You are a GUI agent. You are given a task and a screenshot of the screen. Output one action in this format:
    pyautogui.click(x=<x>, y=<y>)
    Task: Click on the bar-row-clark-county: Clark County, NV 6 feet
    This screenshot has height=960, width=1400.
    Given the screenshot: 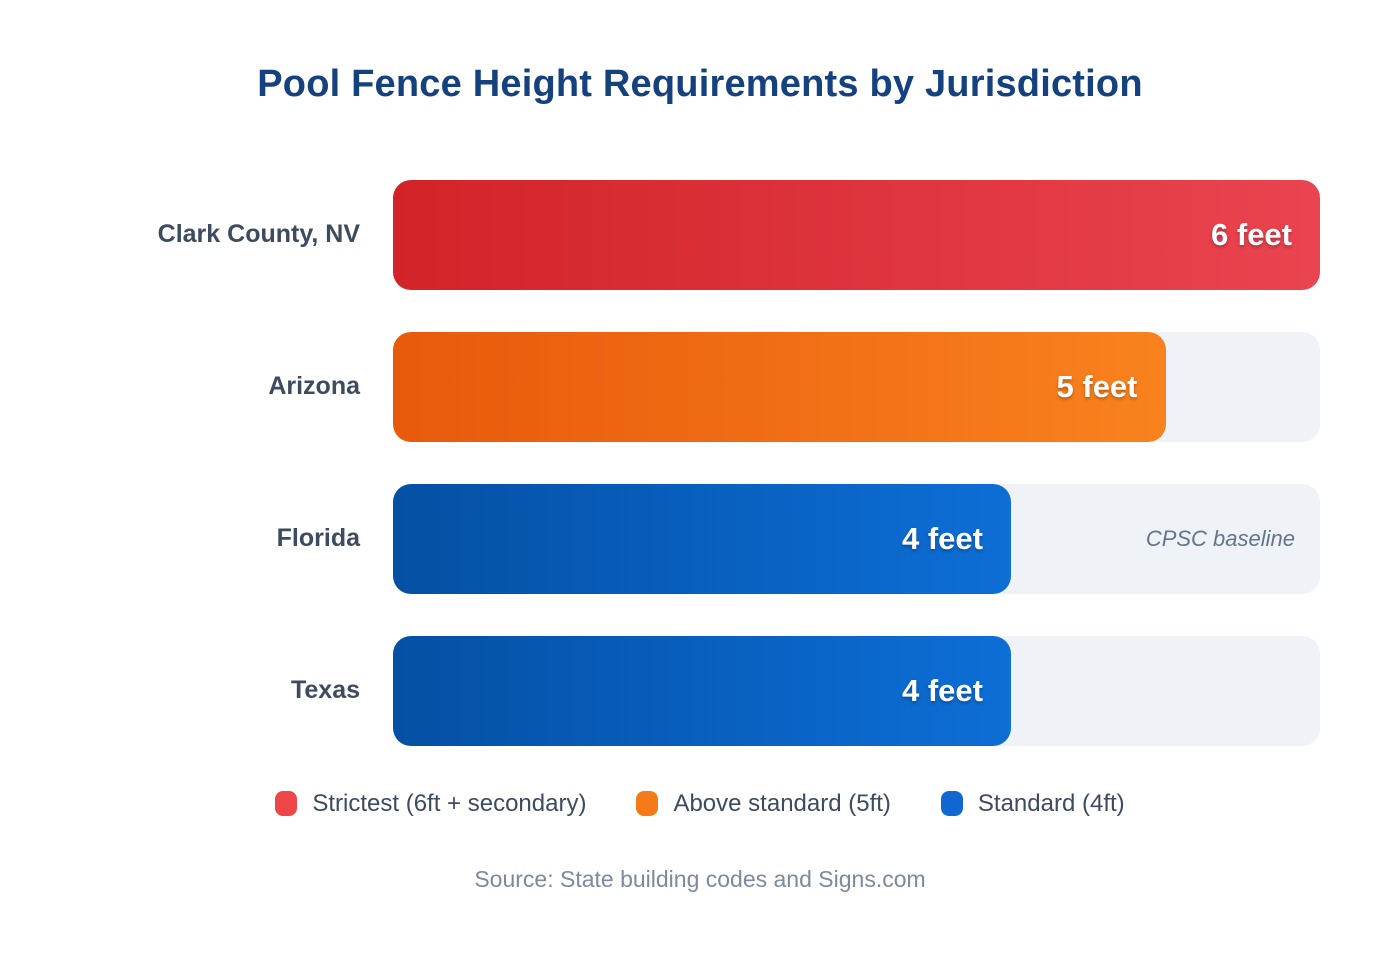 What is the action you would take?
    pyautogui.click(x=700, y=234)
    